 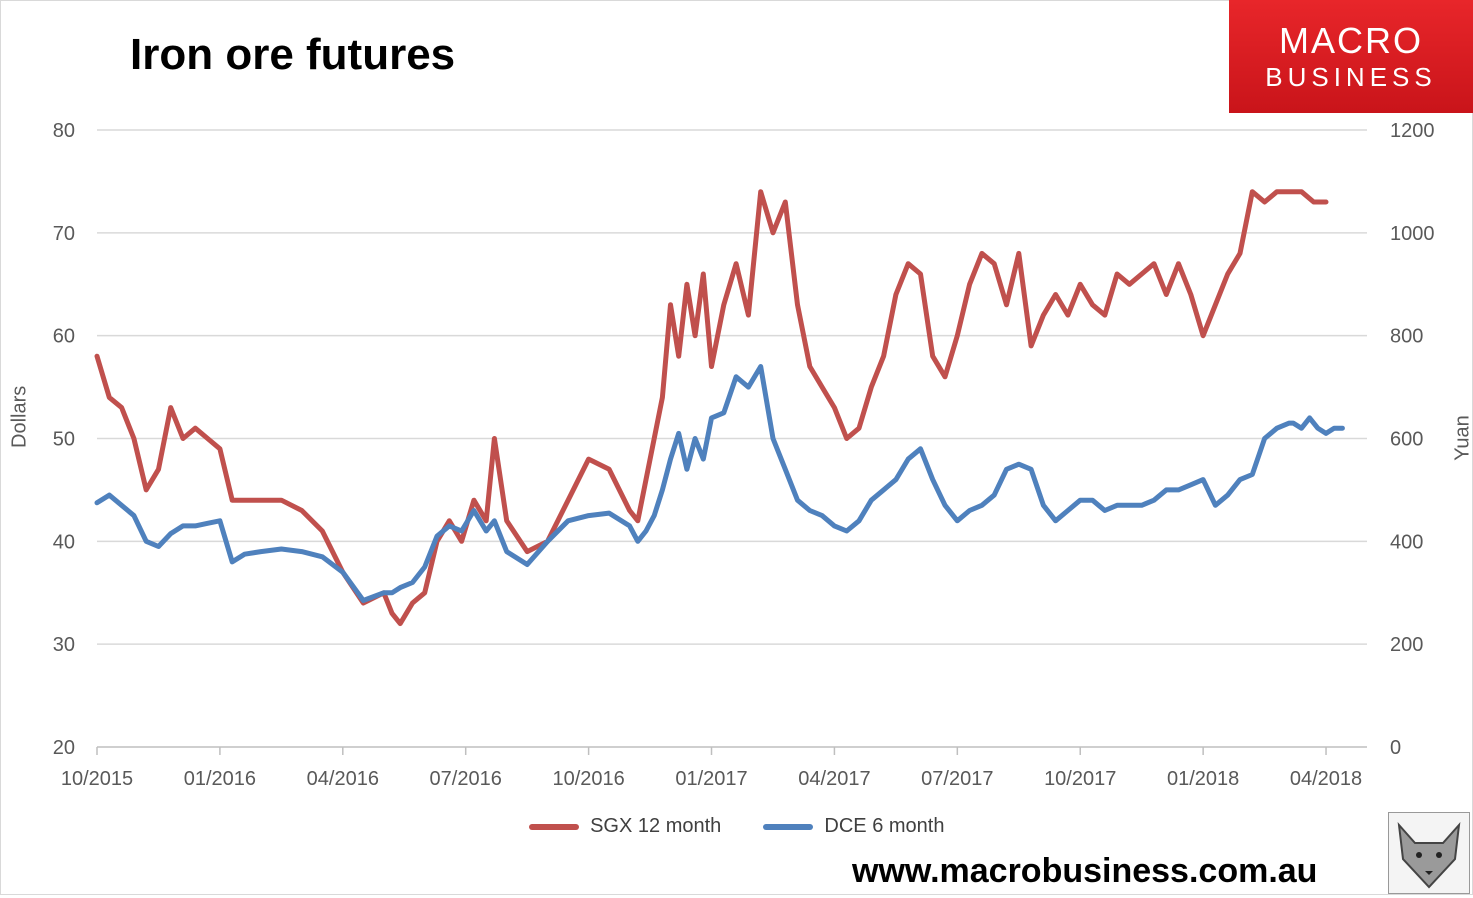 What do you see at coordinates (64, 645) in the screenshot?
I see `y-tick-label: 30` at bounding box center [64, 645].